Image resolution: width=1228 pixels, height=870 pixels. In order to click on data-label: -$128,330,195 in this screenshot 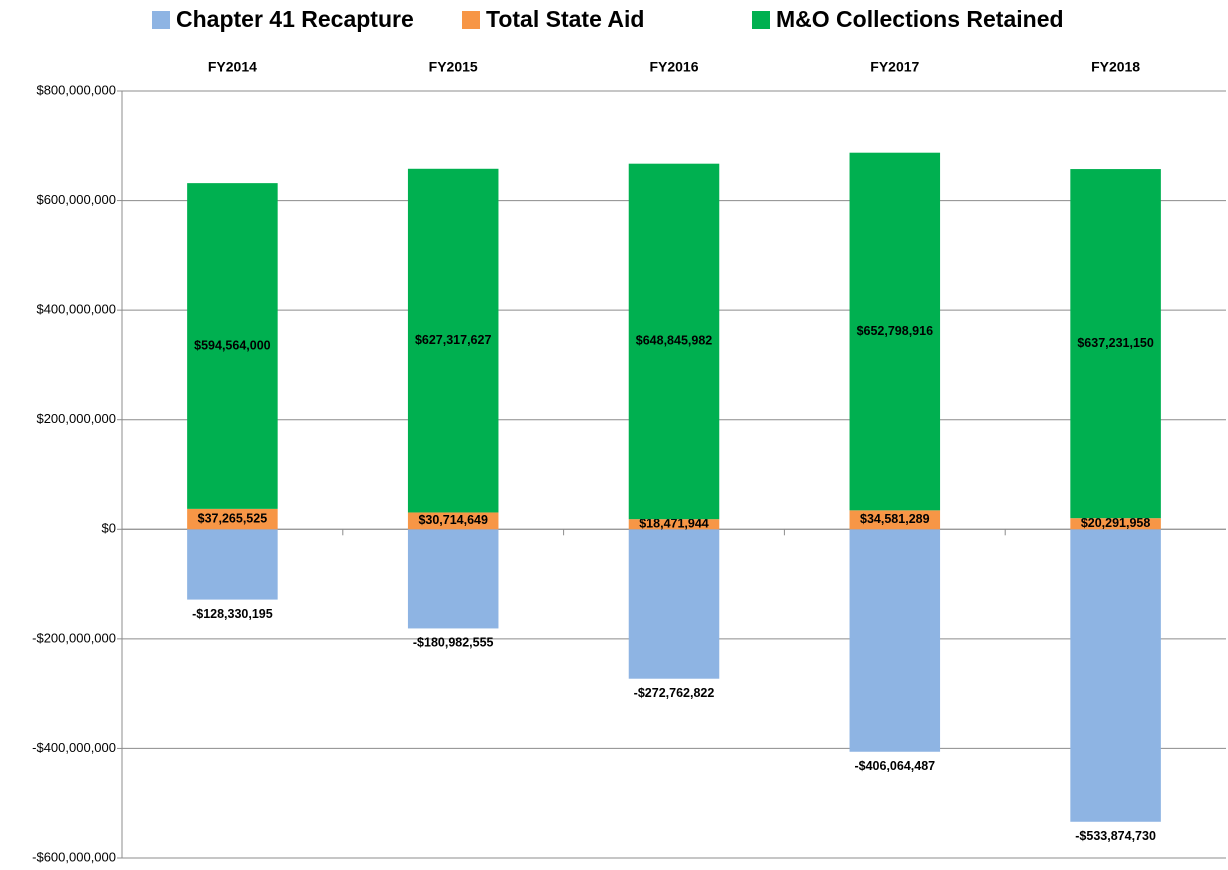, I will do `click(232, 614)`.